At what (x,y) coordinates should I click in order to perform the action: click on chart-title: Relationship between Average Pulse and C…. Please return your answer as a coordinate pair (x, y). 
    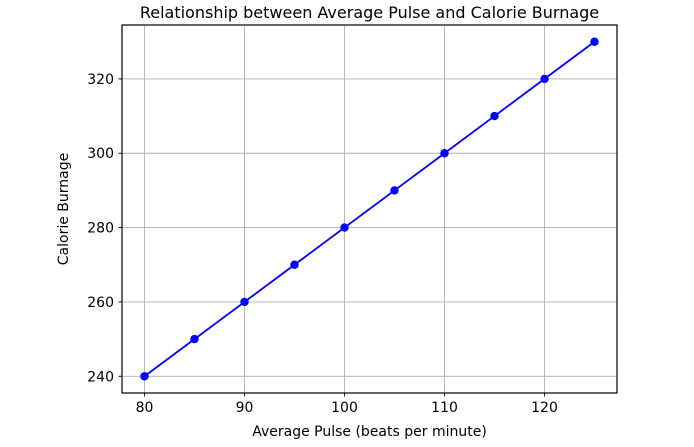
    Looking at the image, I should click on (369, 12).